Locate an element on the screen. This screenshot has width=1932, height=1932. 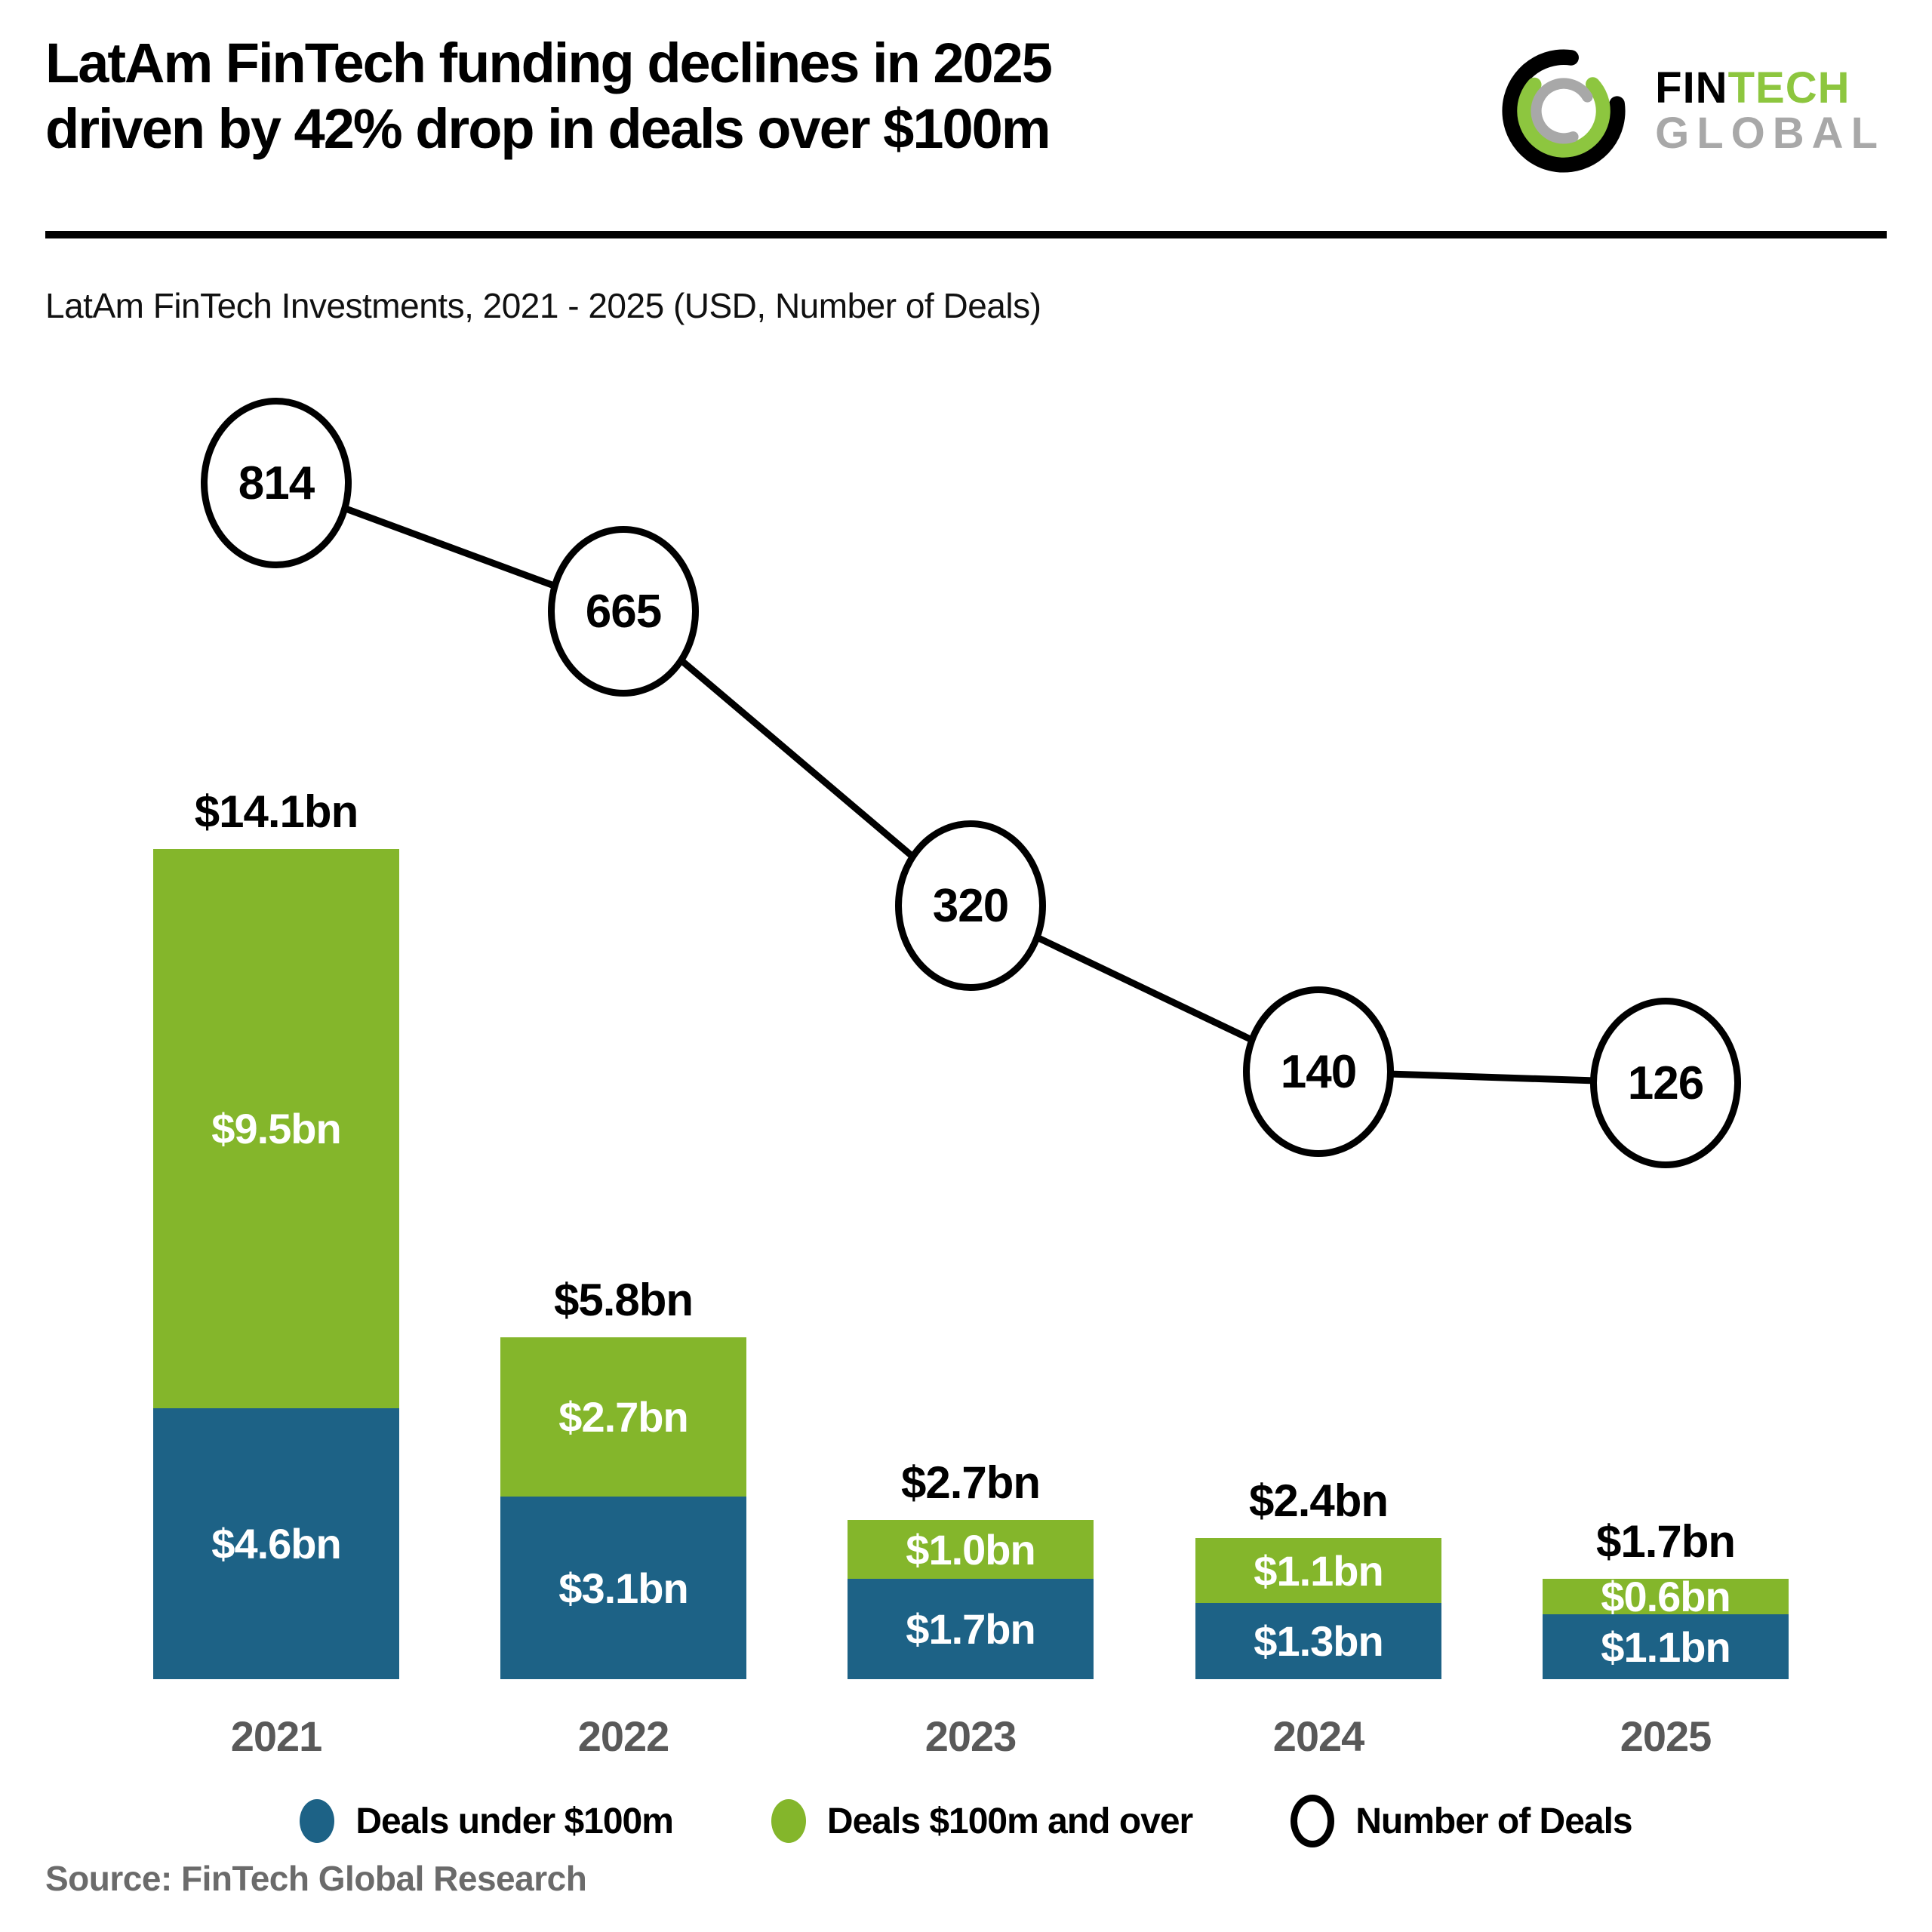
bar-segment-over-100m: $2.7bn is located at coordinates (623, 1417).